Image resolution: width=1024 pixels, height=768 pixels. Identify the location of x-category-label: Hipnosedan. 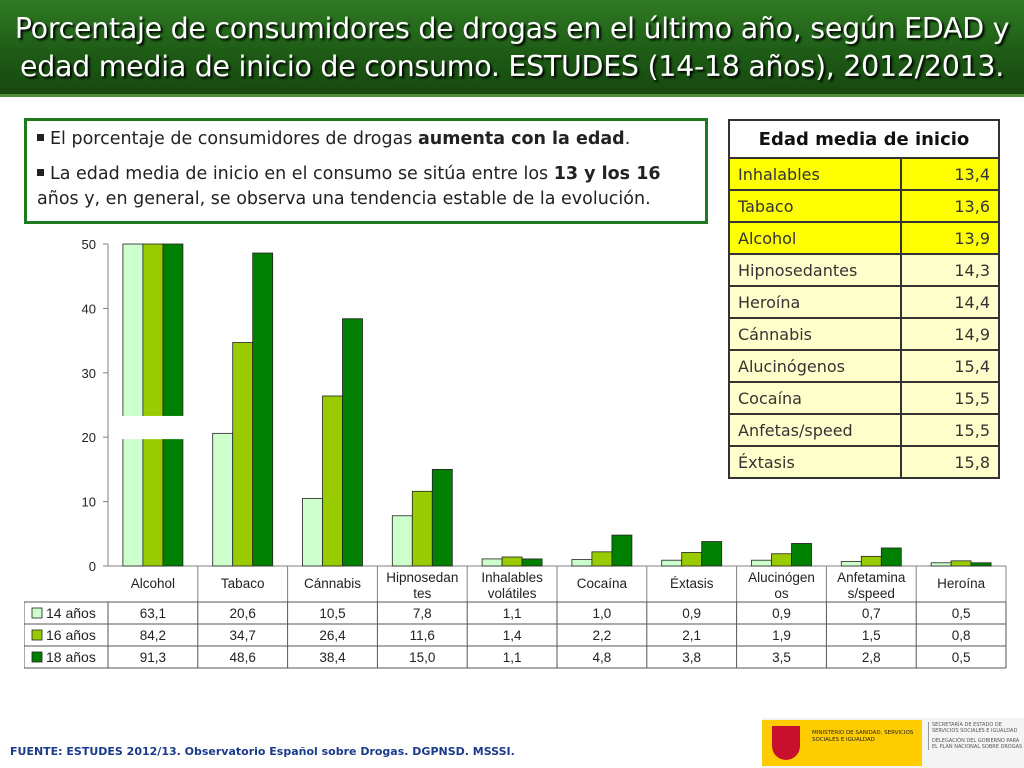
(422, 577).